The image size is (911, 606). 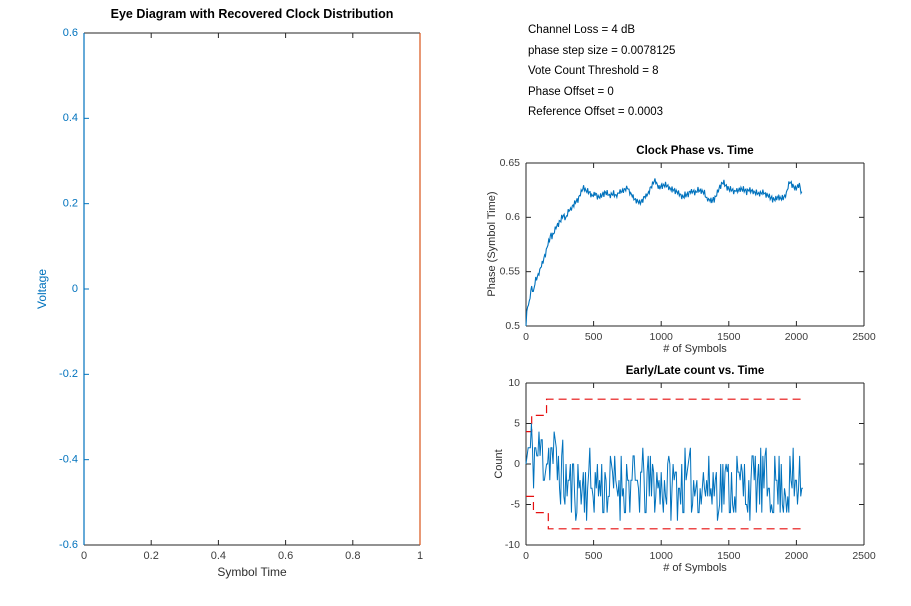 What do you see at coordinates (695, 349) in the screenshot?
I see `clock-phase-x-axis-label: # of Symbols` at bounding box center [695, 349].